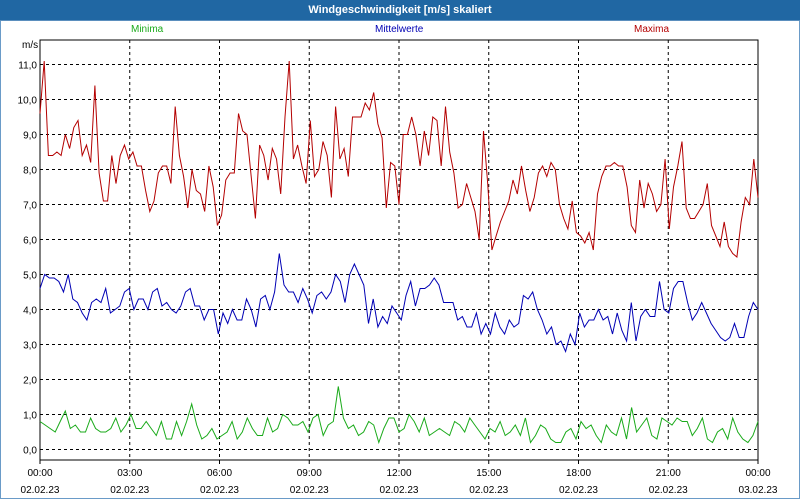  I want to click on x-tick-time: 12:00, so click(398, 473).